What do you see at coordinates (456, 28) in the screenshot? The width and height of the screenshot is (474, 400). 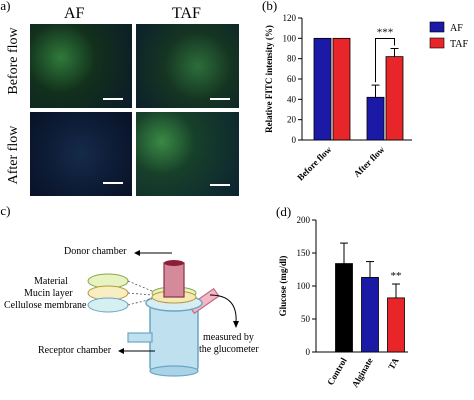 I see `legend-label: AF` at bounding box center [456, 28].